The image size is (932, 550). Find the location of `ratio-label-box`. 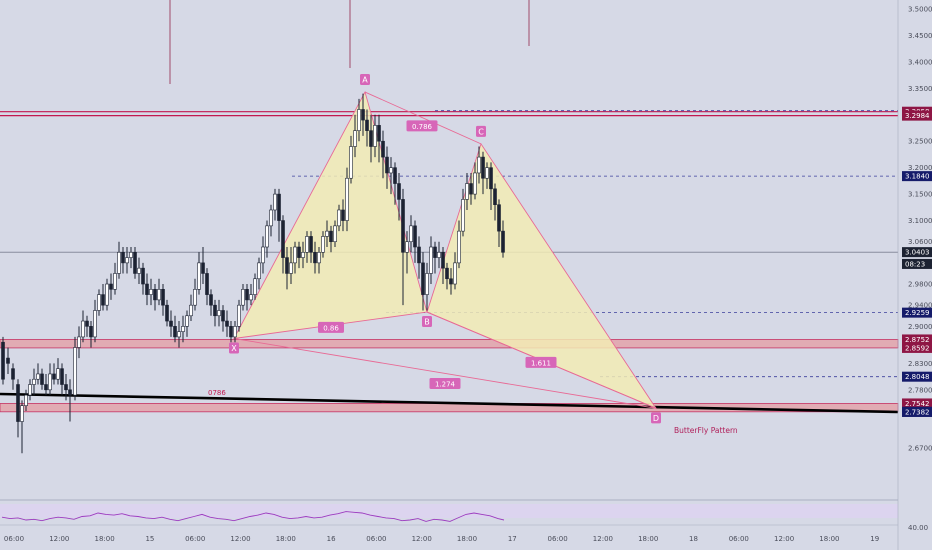

ratio-label-box is located at coordinates (422, 126).